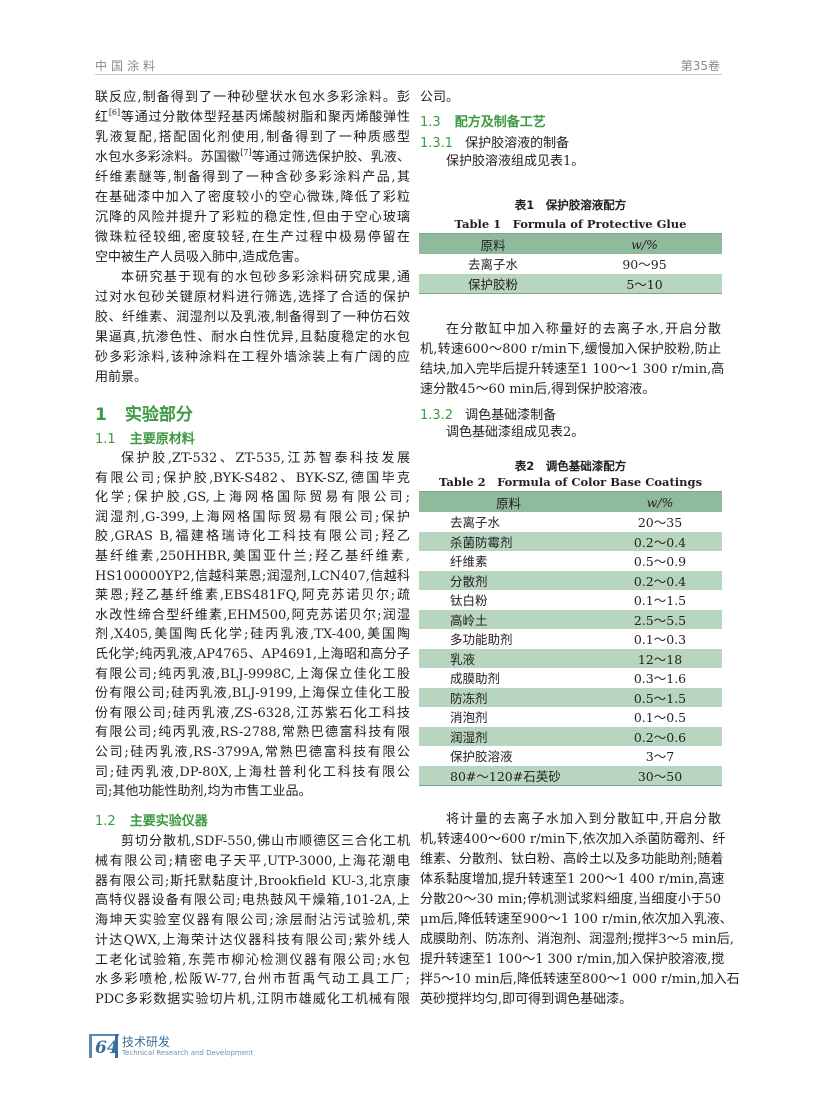 This screenshot has height=1099, width=816. I want to click on section-heading-1-3-1: 1.3.1 保护胶溶液的制备, so click(570, 141).